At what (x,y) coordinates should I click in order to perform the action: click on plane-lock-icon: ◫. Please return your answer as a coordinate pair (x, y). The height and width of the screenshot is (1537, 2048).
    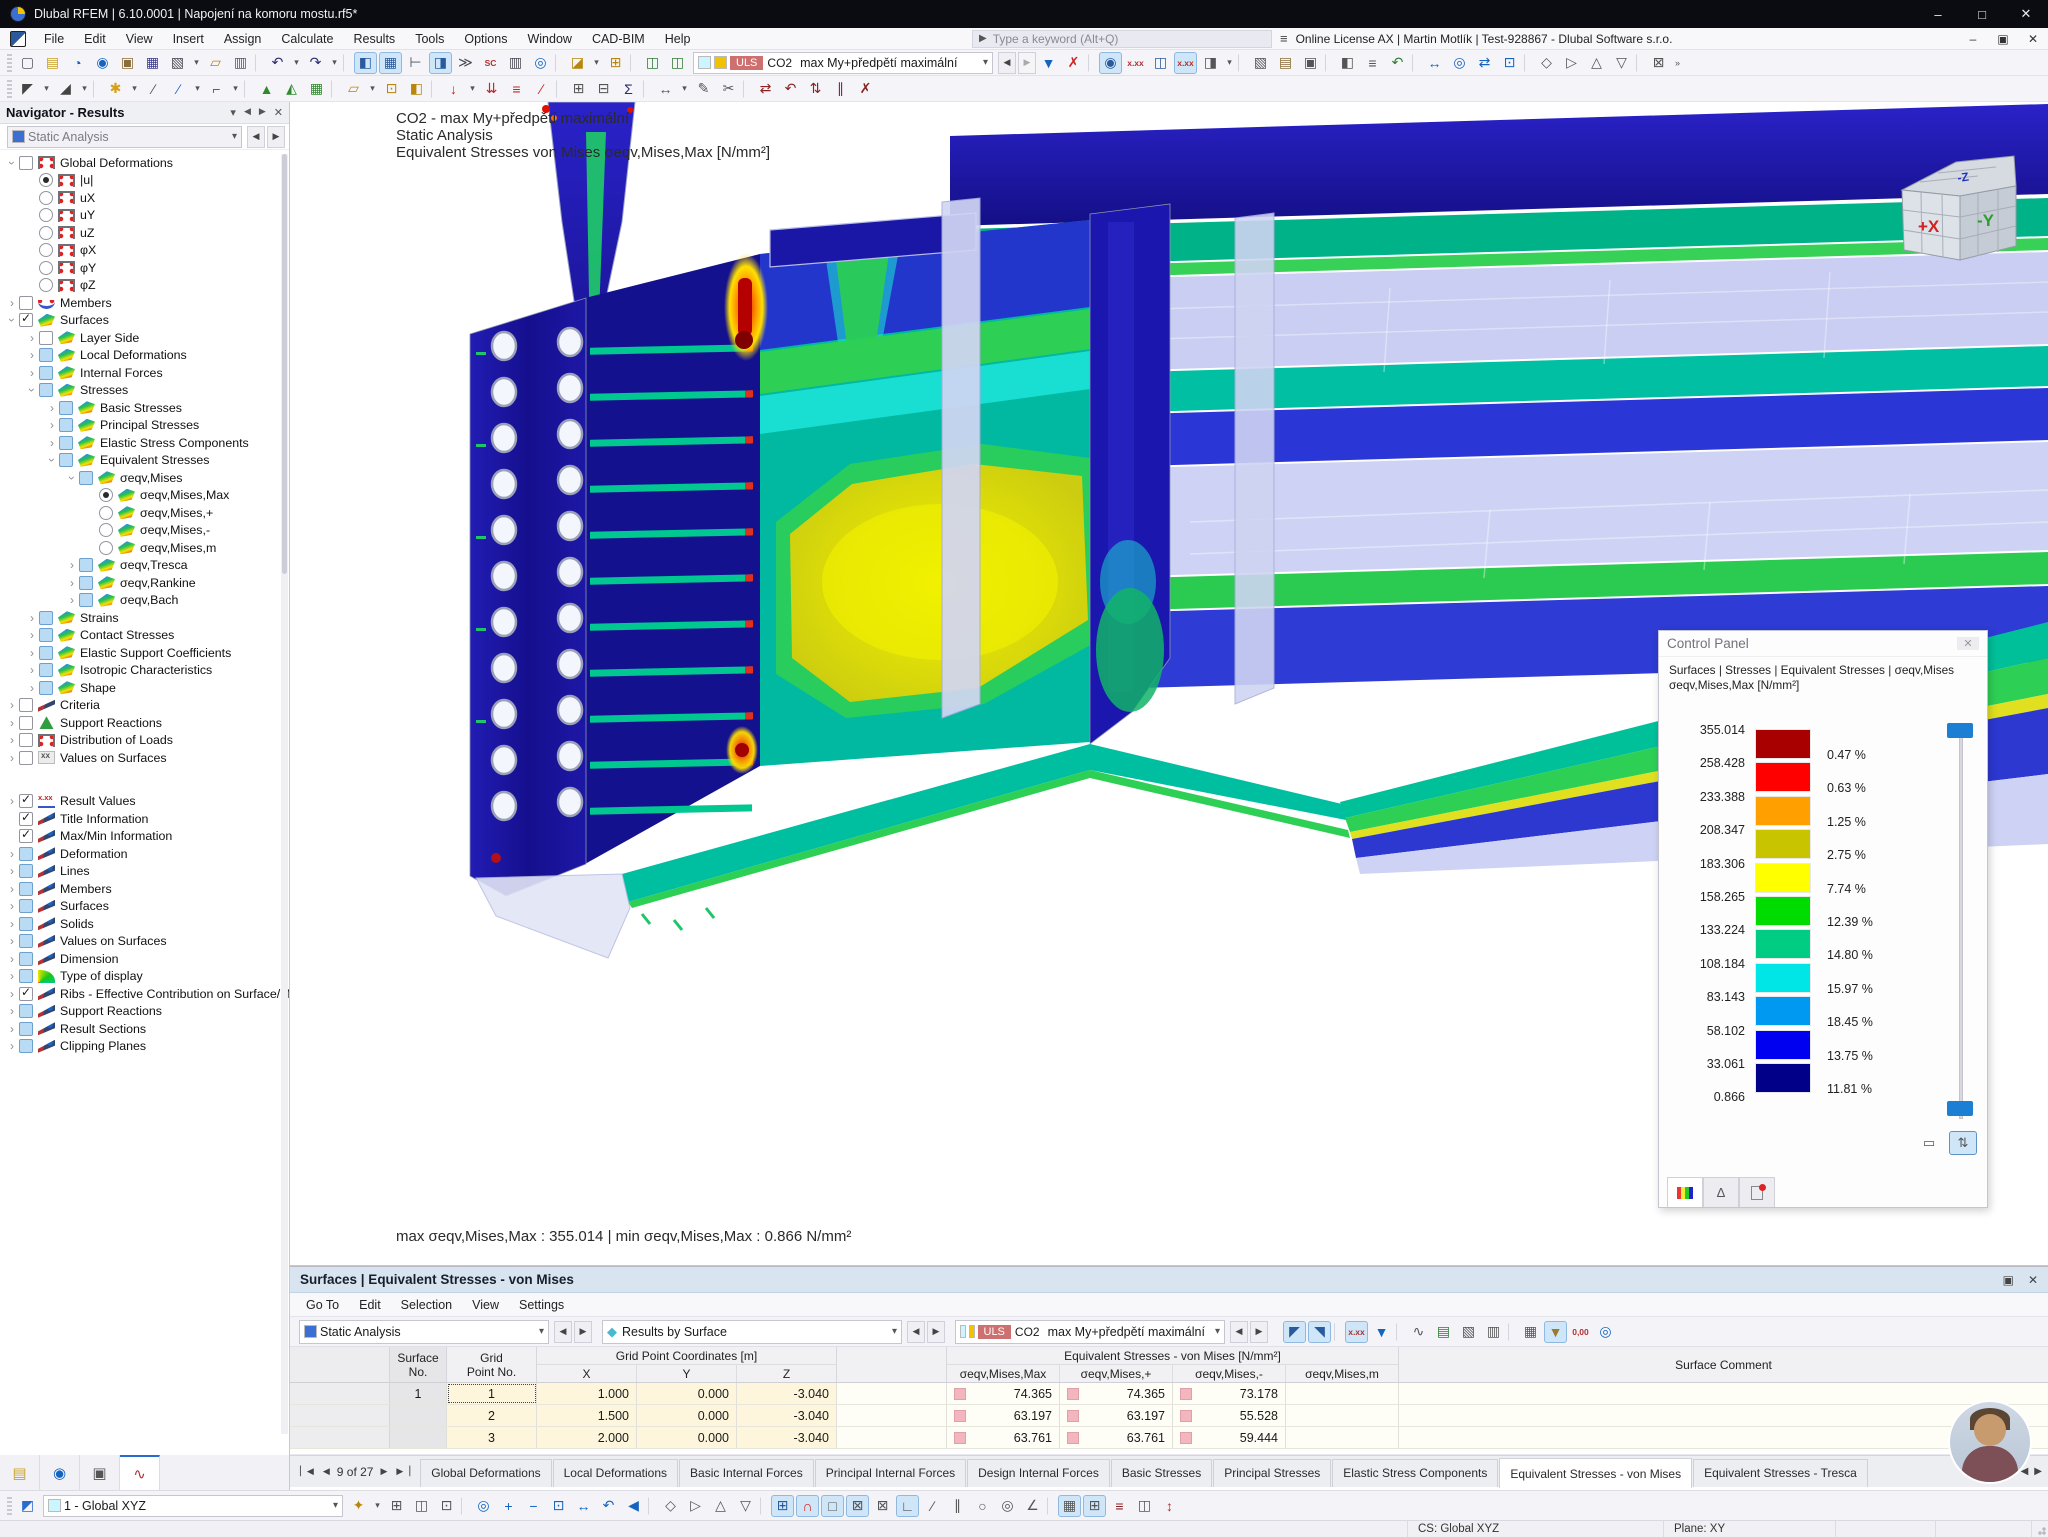
    Looking at the image, I should click on (1144, 1505).